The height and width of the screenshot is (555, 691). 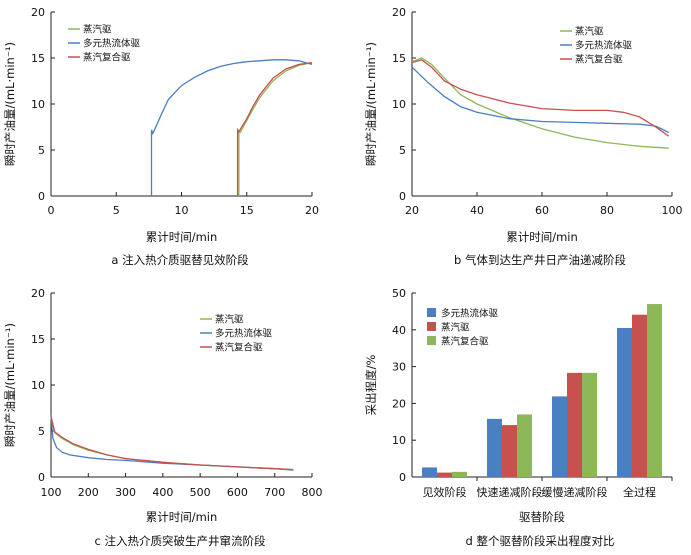 I want to click on x-category-label: 快速递减阶段, so click(x=510, y=492).